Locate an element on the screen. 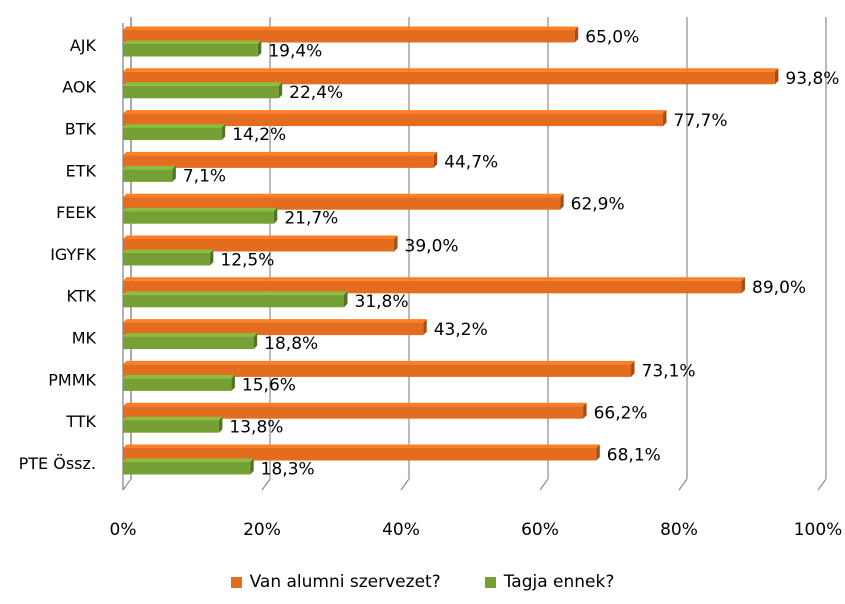 The height and width of the screenshot is (604, 845). category-label-4: FEEK is located at coordinates (76, 212).